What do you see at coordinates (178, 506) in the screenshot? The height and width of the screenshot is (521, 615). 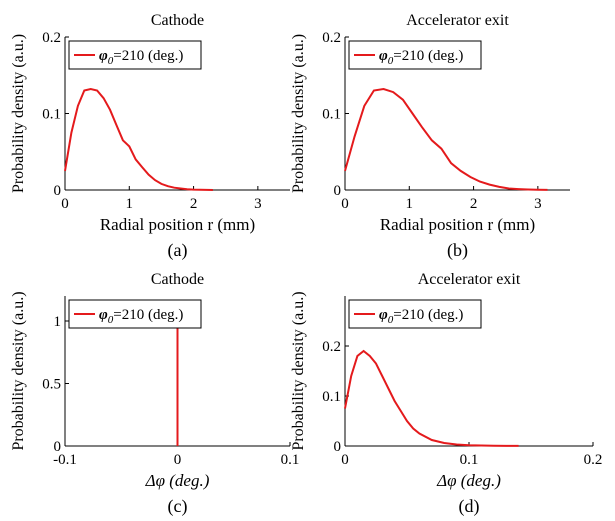 I see `panel-label: (c)` at bounding box center [178, 506].